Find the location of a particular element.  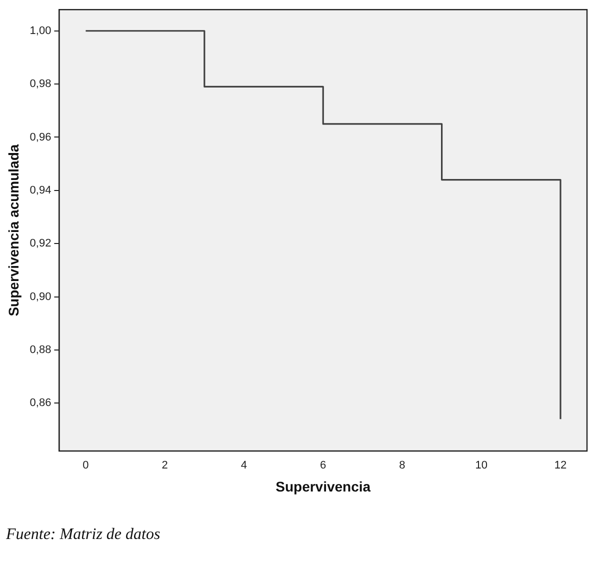

y-tick-label: 0,88 is located at coordinates (41, 350).